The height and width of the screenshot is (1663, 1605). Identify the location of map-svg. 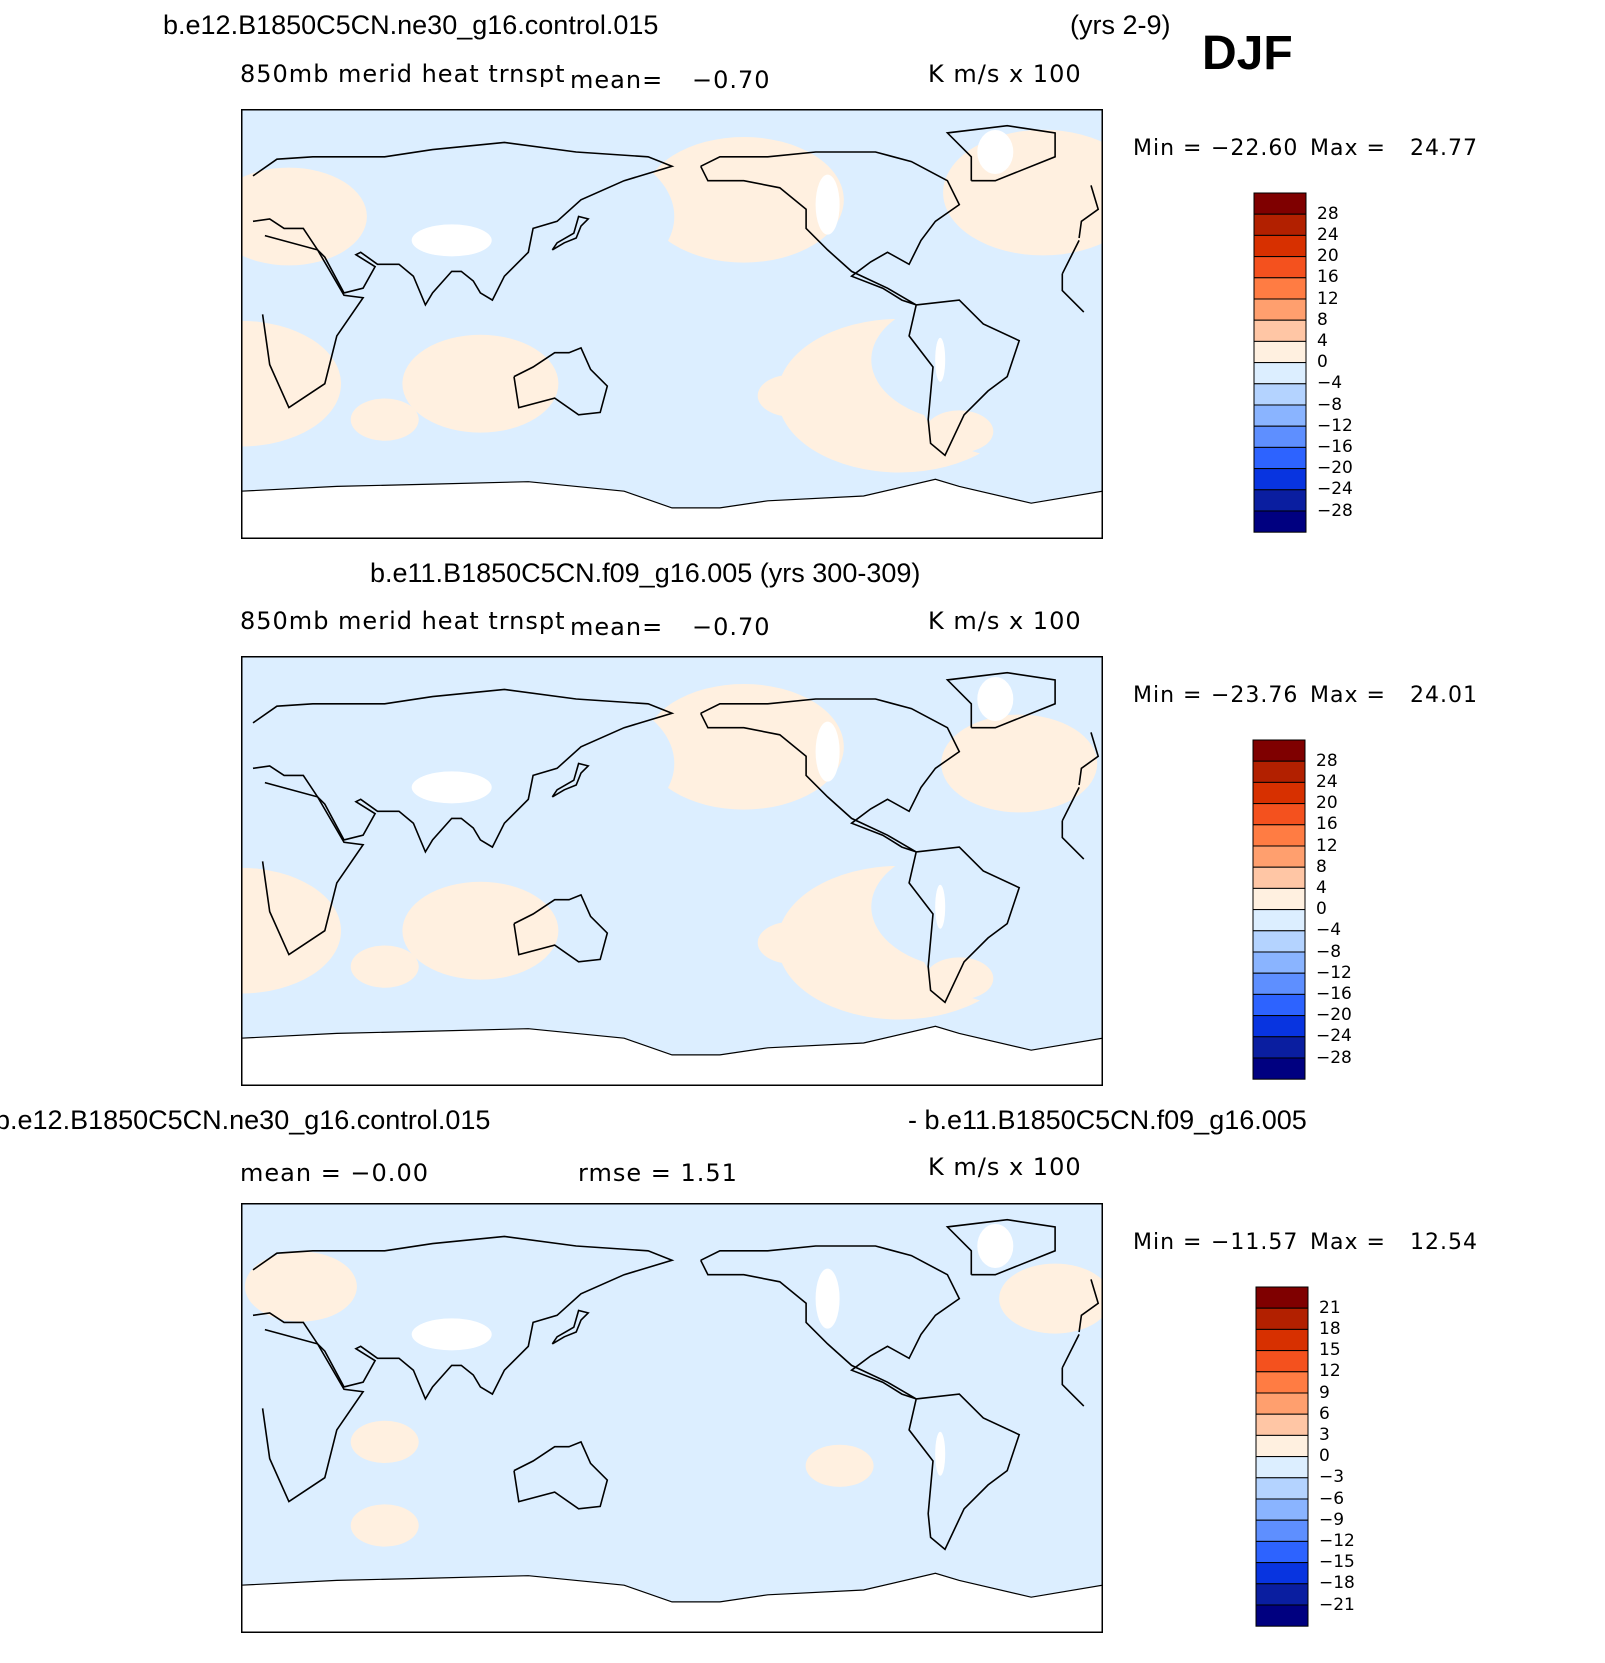
(672, 324).